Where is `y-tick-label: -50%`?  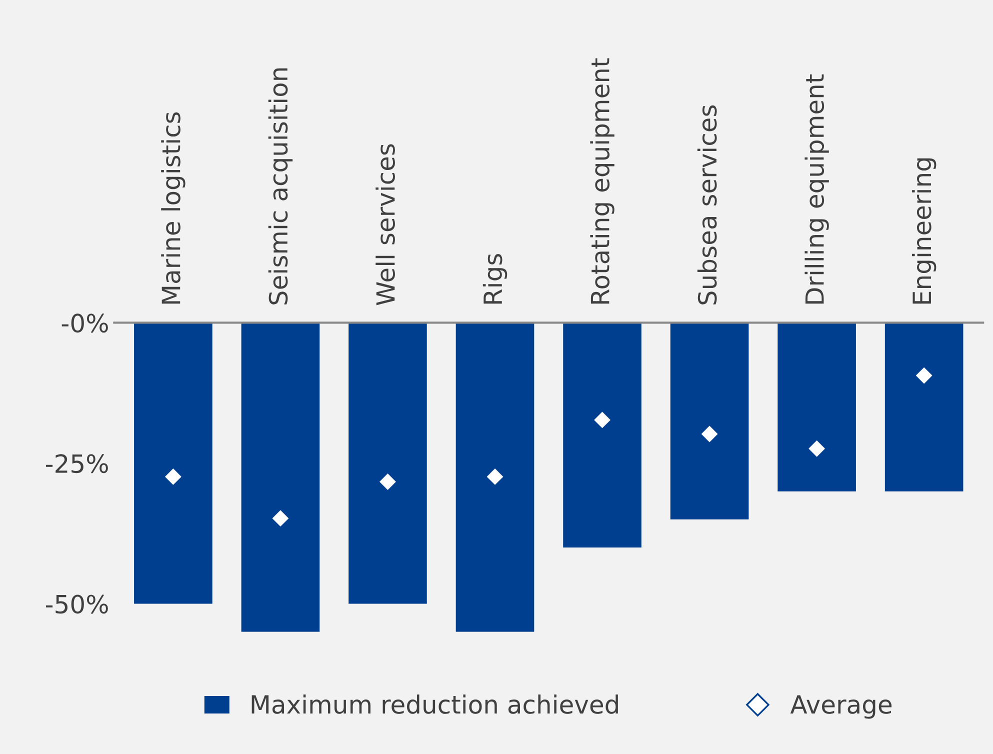
y-tick-label: -50% is located at coordinates (77, 604).